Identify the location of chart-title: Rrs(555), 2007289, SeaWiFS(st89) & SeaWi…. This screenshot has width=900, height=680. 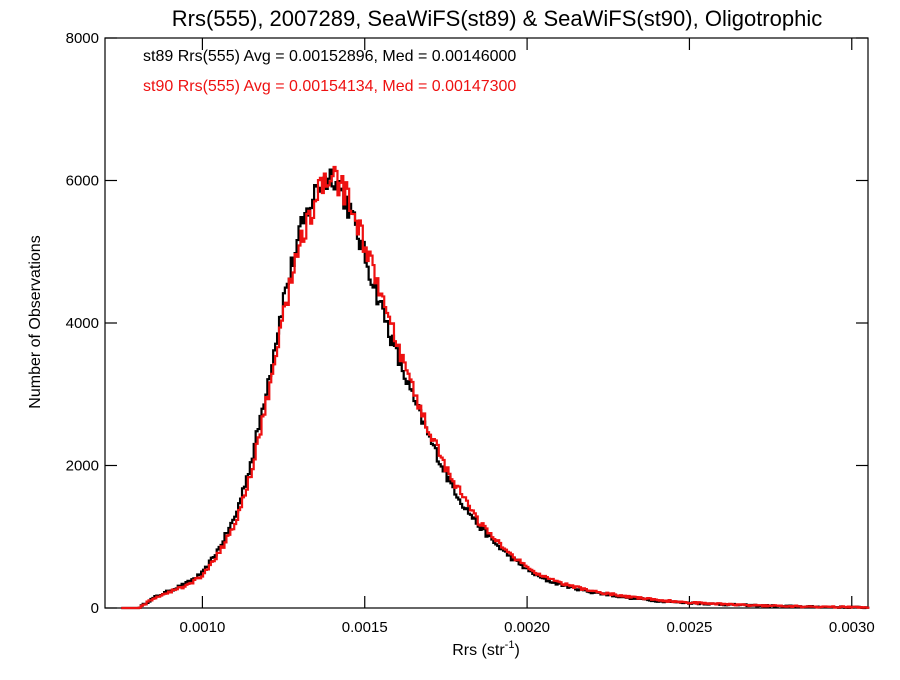
(497, 18).